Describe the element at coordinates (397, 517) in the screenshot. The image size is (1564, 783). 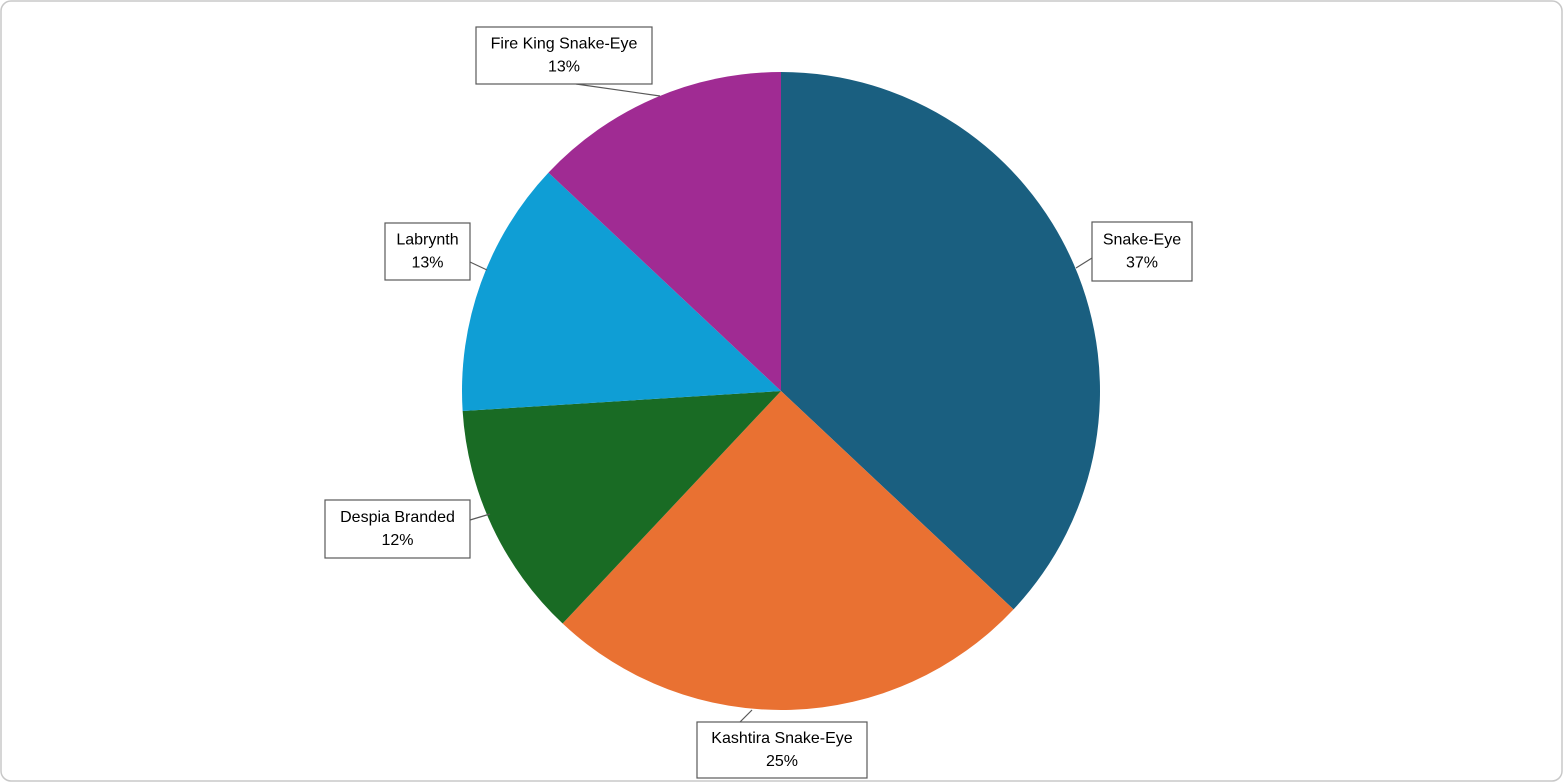
I see `data-label-name: Despia Branded` at that location.